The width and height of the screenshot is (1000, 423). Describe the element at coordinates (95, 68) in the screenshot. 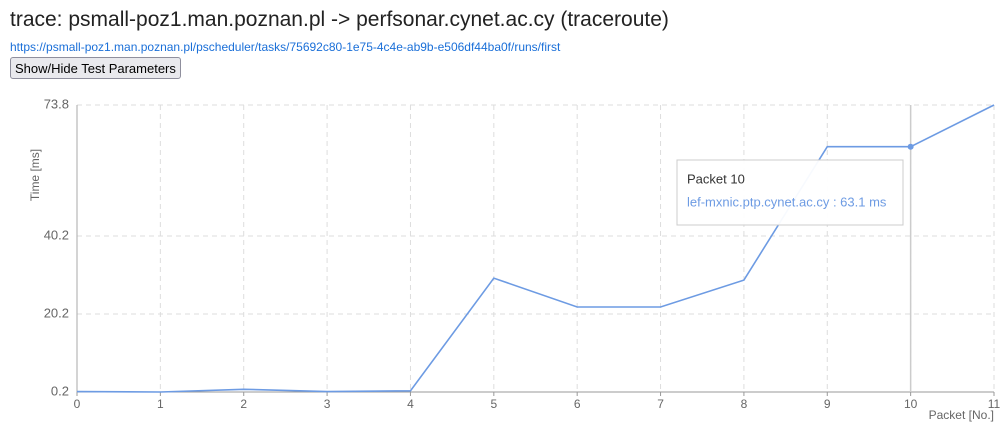

I see `toggle-parameters: Show/Hide Test Parameters` at that location.